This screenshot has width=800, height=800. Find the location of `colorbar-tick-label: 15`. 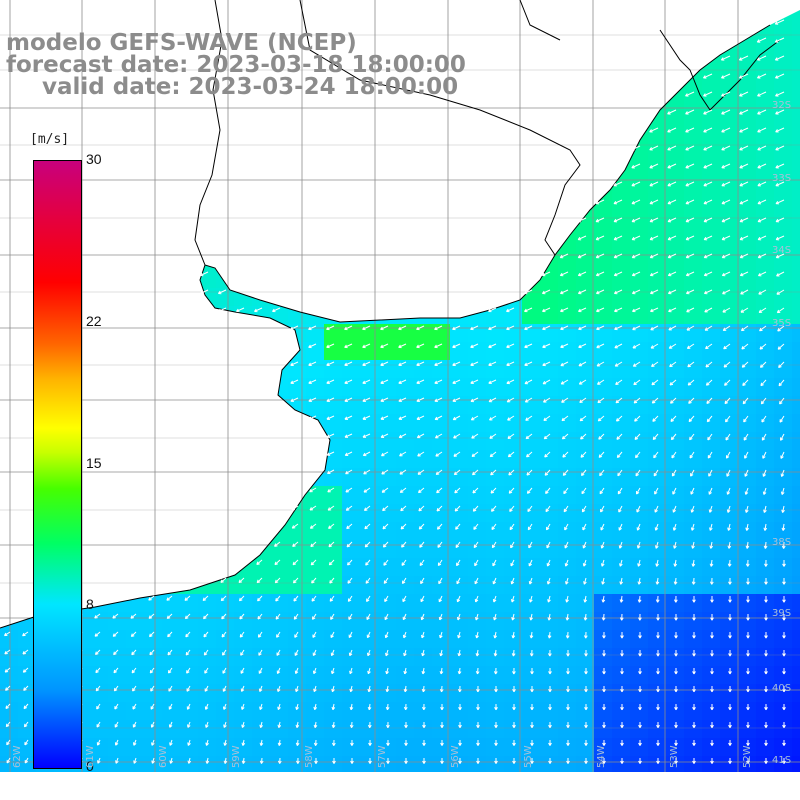

colorbar-tick-label: 15 is located at coordinates (94, 462).